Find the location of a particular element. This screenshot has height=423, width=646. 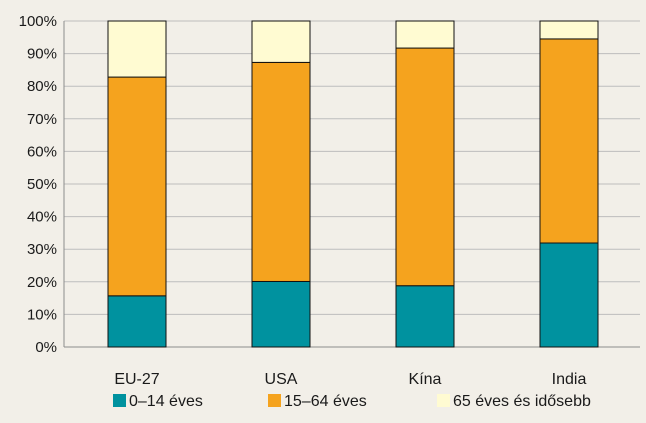

y-axis-tick-labels: 0% 10% 20% 30% 40% 50% 60% 70% 80% 90% 100% is located at coordinates (38, 184).